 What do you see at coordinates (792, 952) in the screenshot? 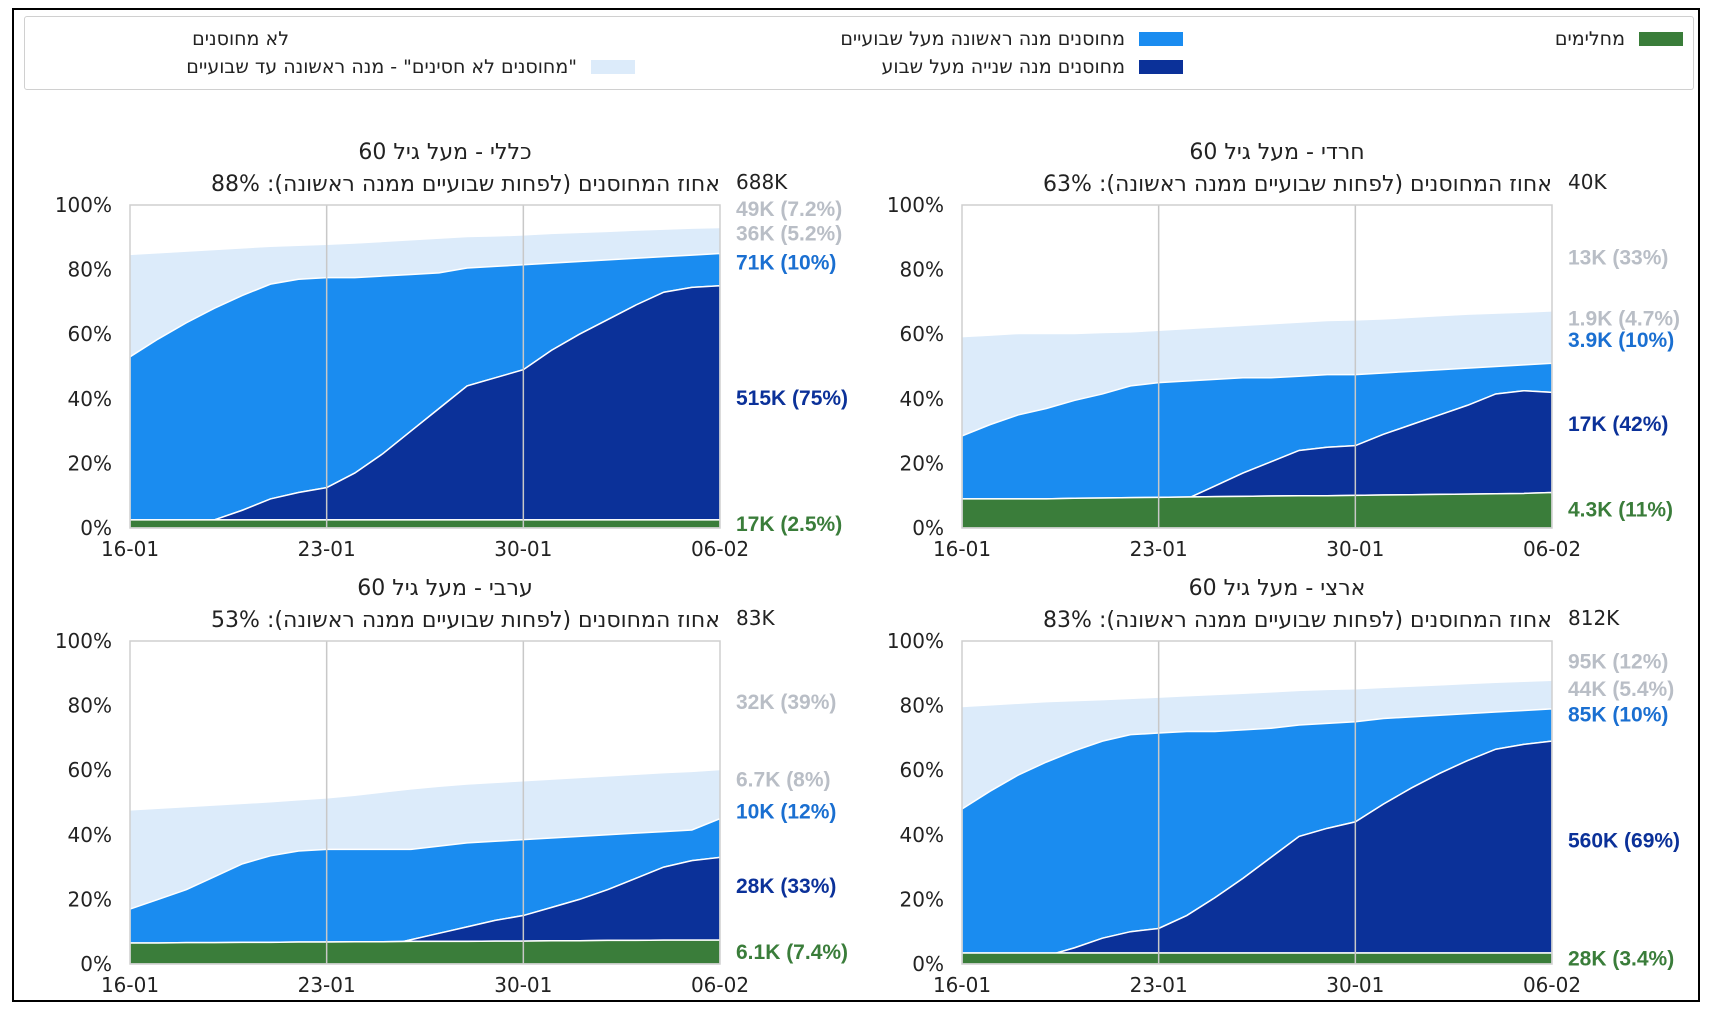
I see `end-label: 6.1K (7.4%)` at bounding box center [792, 952].